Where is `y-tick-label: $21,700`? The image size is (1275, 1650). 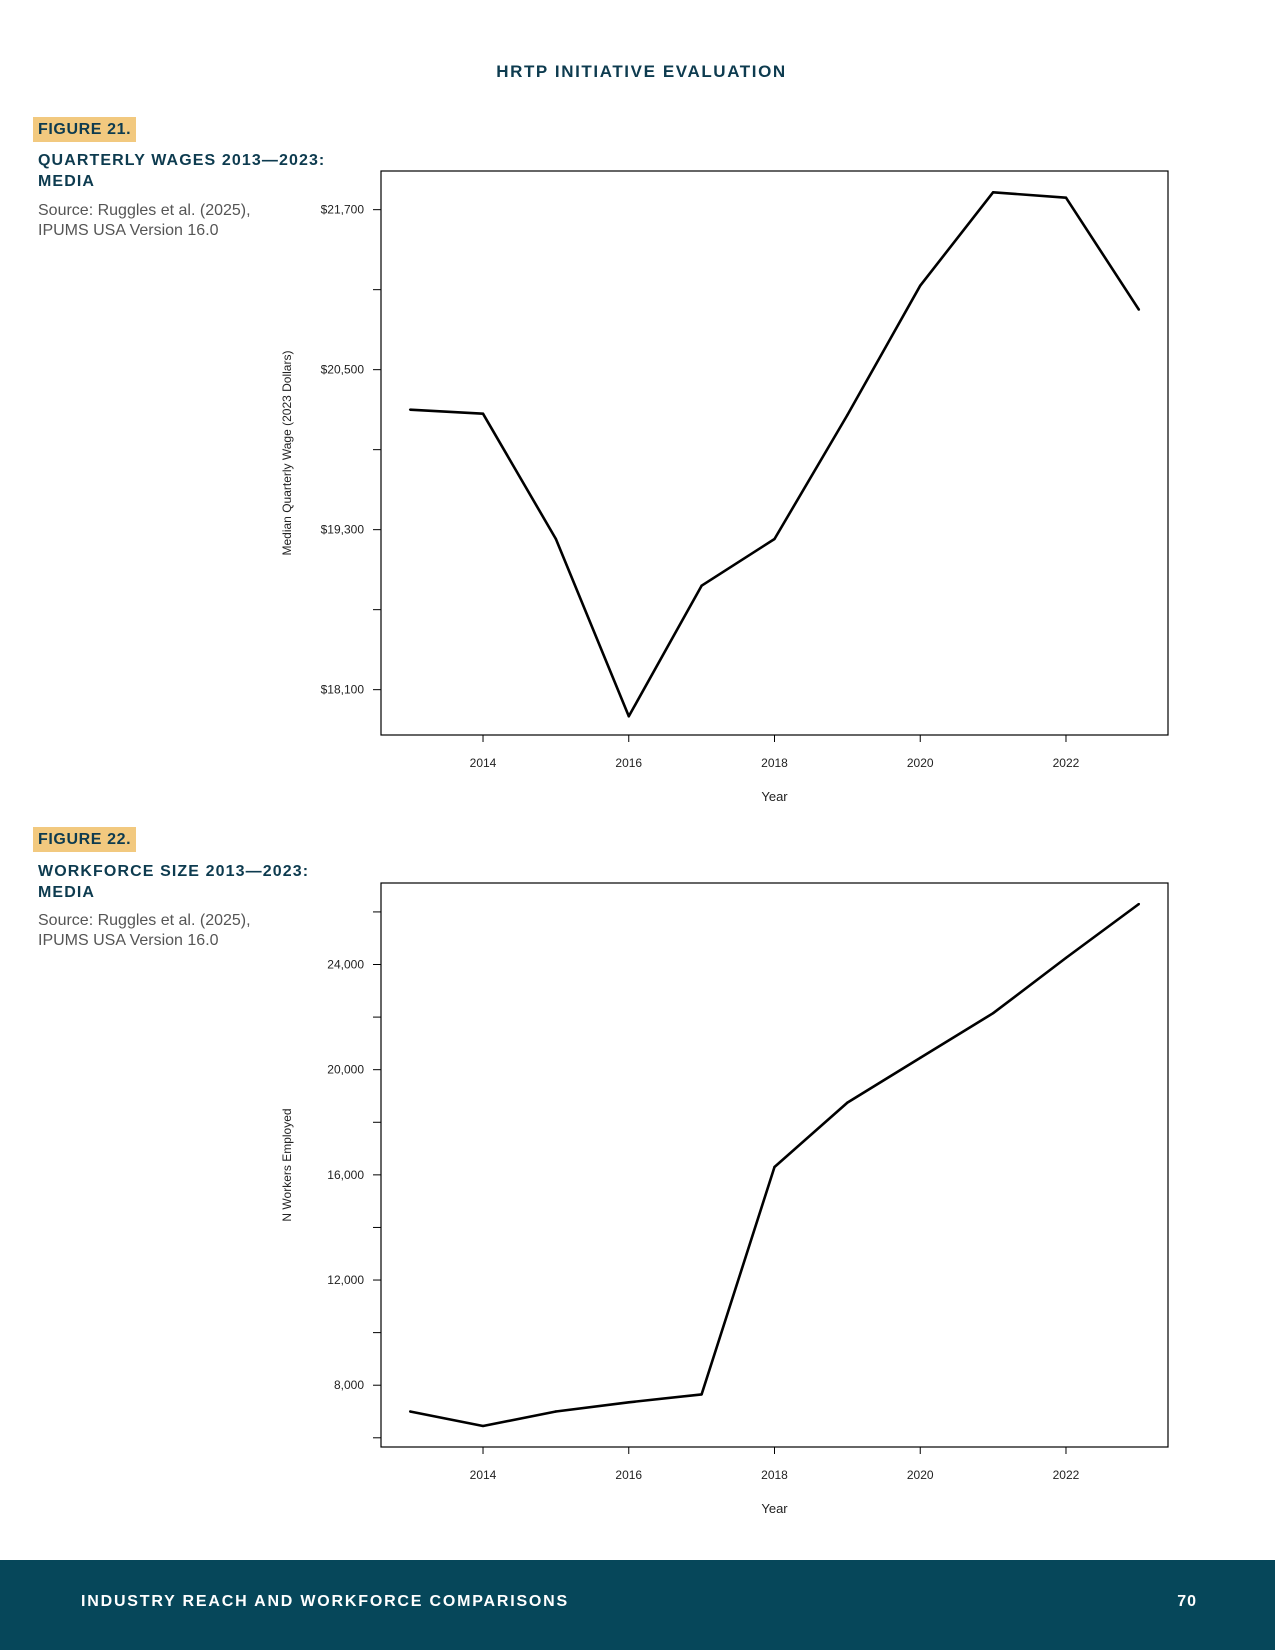 y-tick-label: $21,700 is located at coordinates (343, 210).